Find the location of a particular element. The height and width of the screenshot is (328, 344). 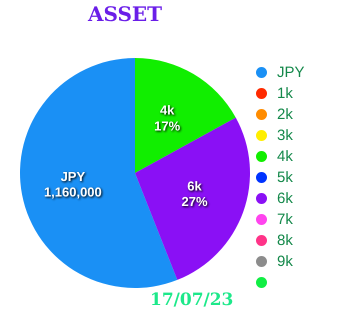

legend-label: 8k is located at coordinates (285, 240).